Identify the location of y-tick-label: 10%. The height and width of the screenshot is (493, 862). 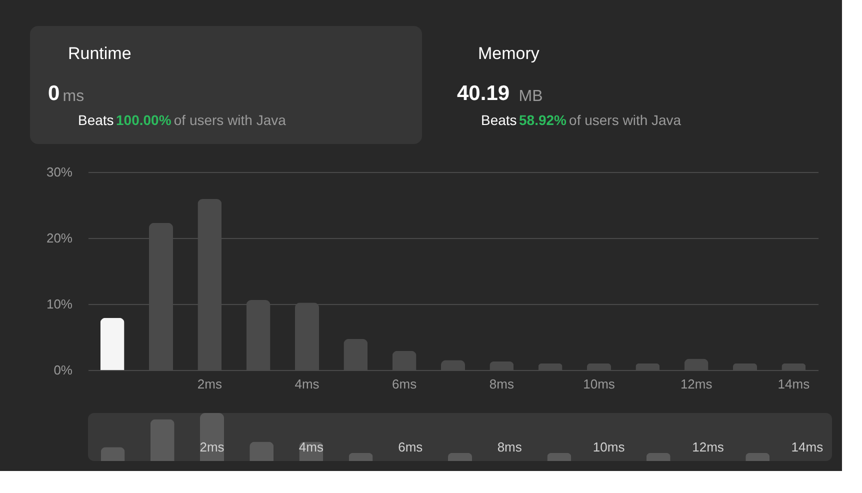
(59, 304).